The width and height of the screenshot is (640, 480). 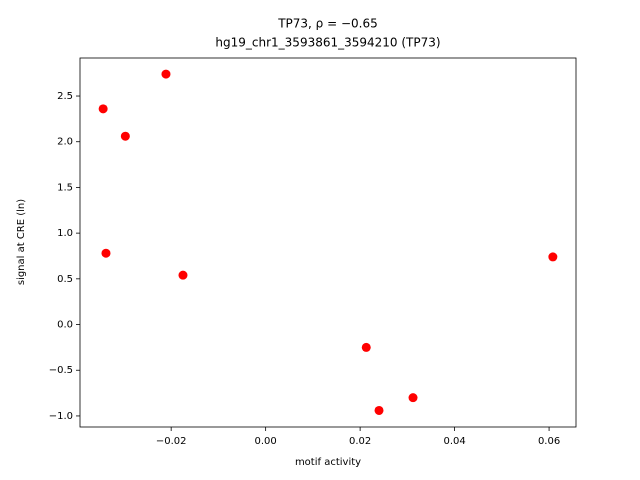 I want to click on y-tick-label: 0.5, so click(x=65, y=279).